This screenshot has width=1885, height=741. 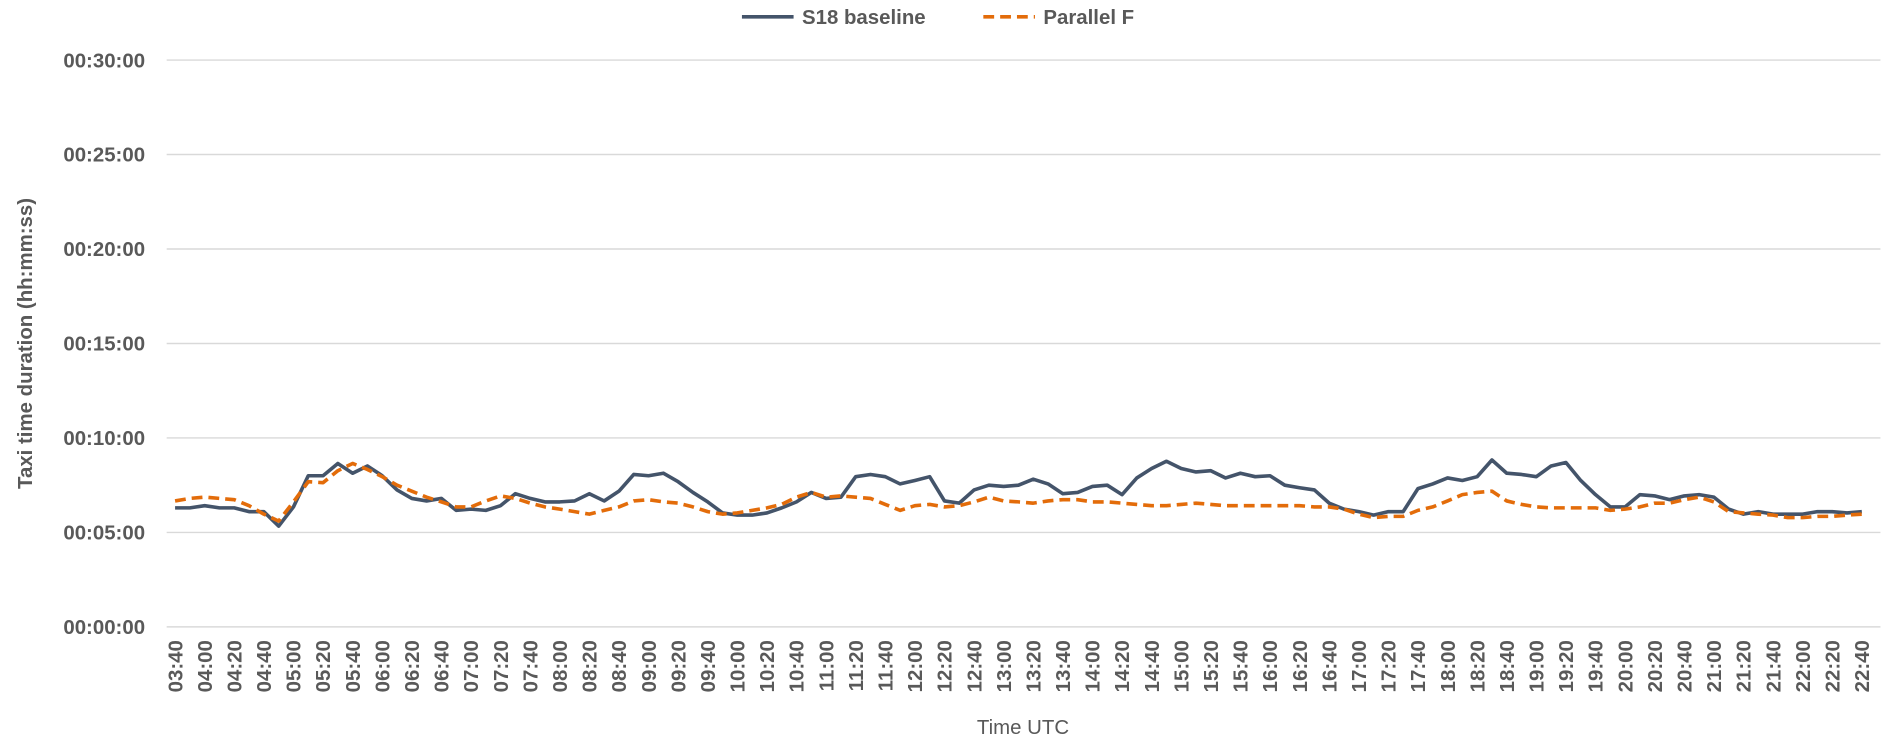 What do you see at coordinates (176, 666) in the screenshot?
I see `x-tick-label: 03:40` at bounding box center [176, 666].